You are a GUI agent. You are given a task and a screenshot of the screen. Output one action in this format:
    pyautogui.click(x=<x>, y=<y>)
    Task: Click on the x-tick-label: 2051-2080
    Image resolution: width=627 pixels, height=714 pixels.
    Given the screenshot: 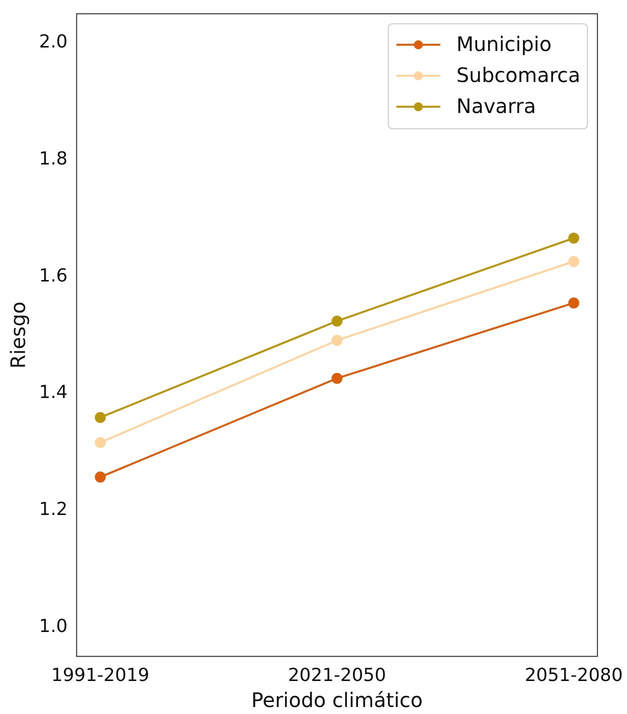 What is the action you would take?
    pyautogui.click(x=573, y=675)
    